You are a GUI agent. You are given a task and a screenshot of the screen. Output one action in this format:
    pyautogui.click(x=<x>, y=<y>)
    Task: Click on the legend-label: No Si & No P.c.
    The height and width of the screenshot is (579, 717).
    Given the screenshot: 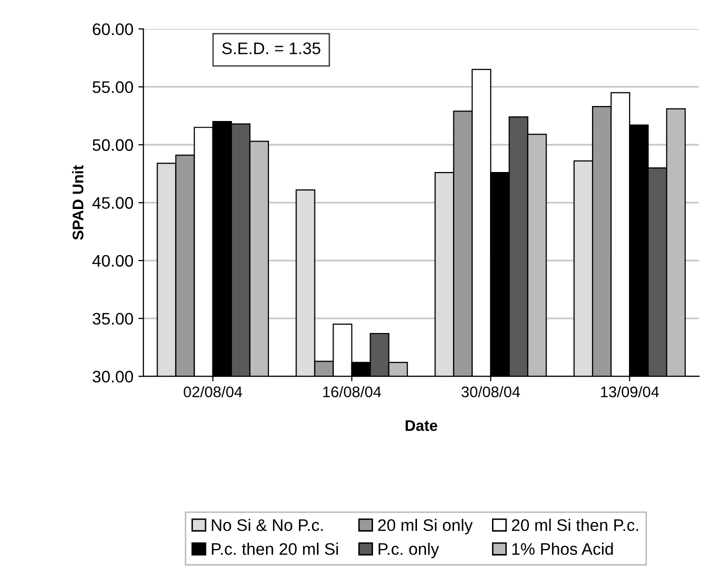 What is the action you would take?
    pyautogui.click(x=267, y=525)
    